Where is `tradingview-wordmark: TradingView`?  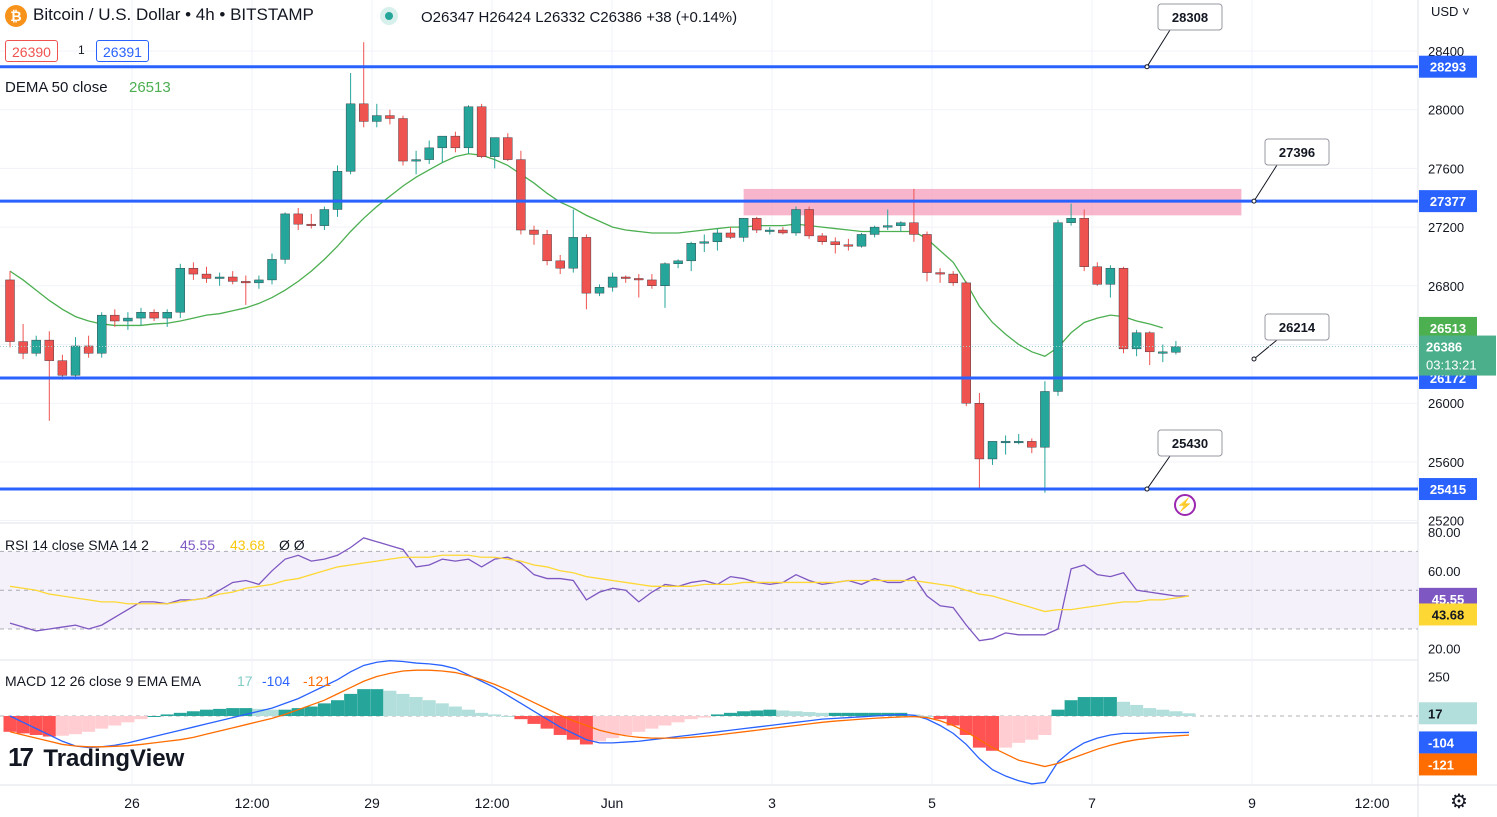 tradingview-wordmark: TradingView is located at coordinates (114, 758).